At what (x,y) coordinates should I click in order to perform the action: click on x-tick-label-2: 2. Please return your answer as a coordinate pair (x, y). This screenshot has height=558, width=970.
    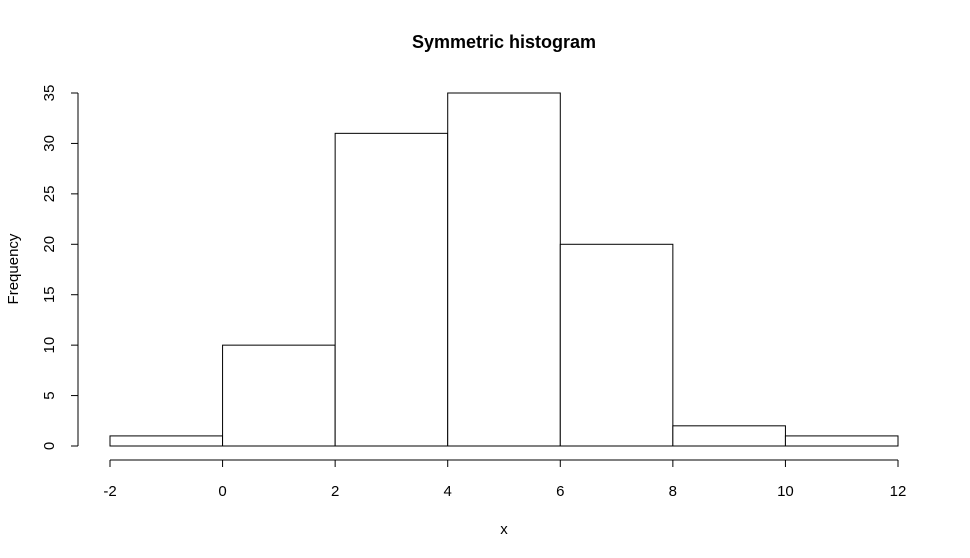
    Looking at the image, I should click on (335, 491).